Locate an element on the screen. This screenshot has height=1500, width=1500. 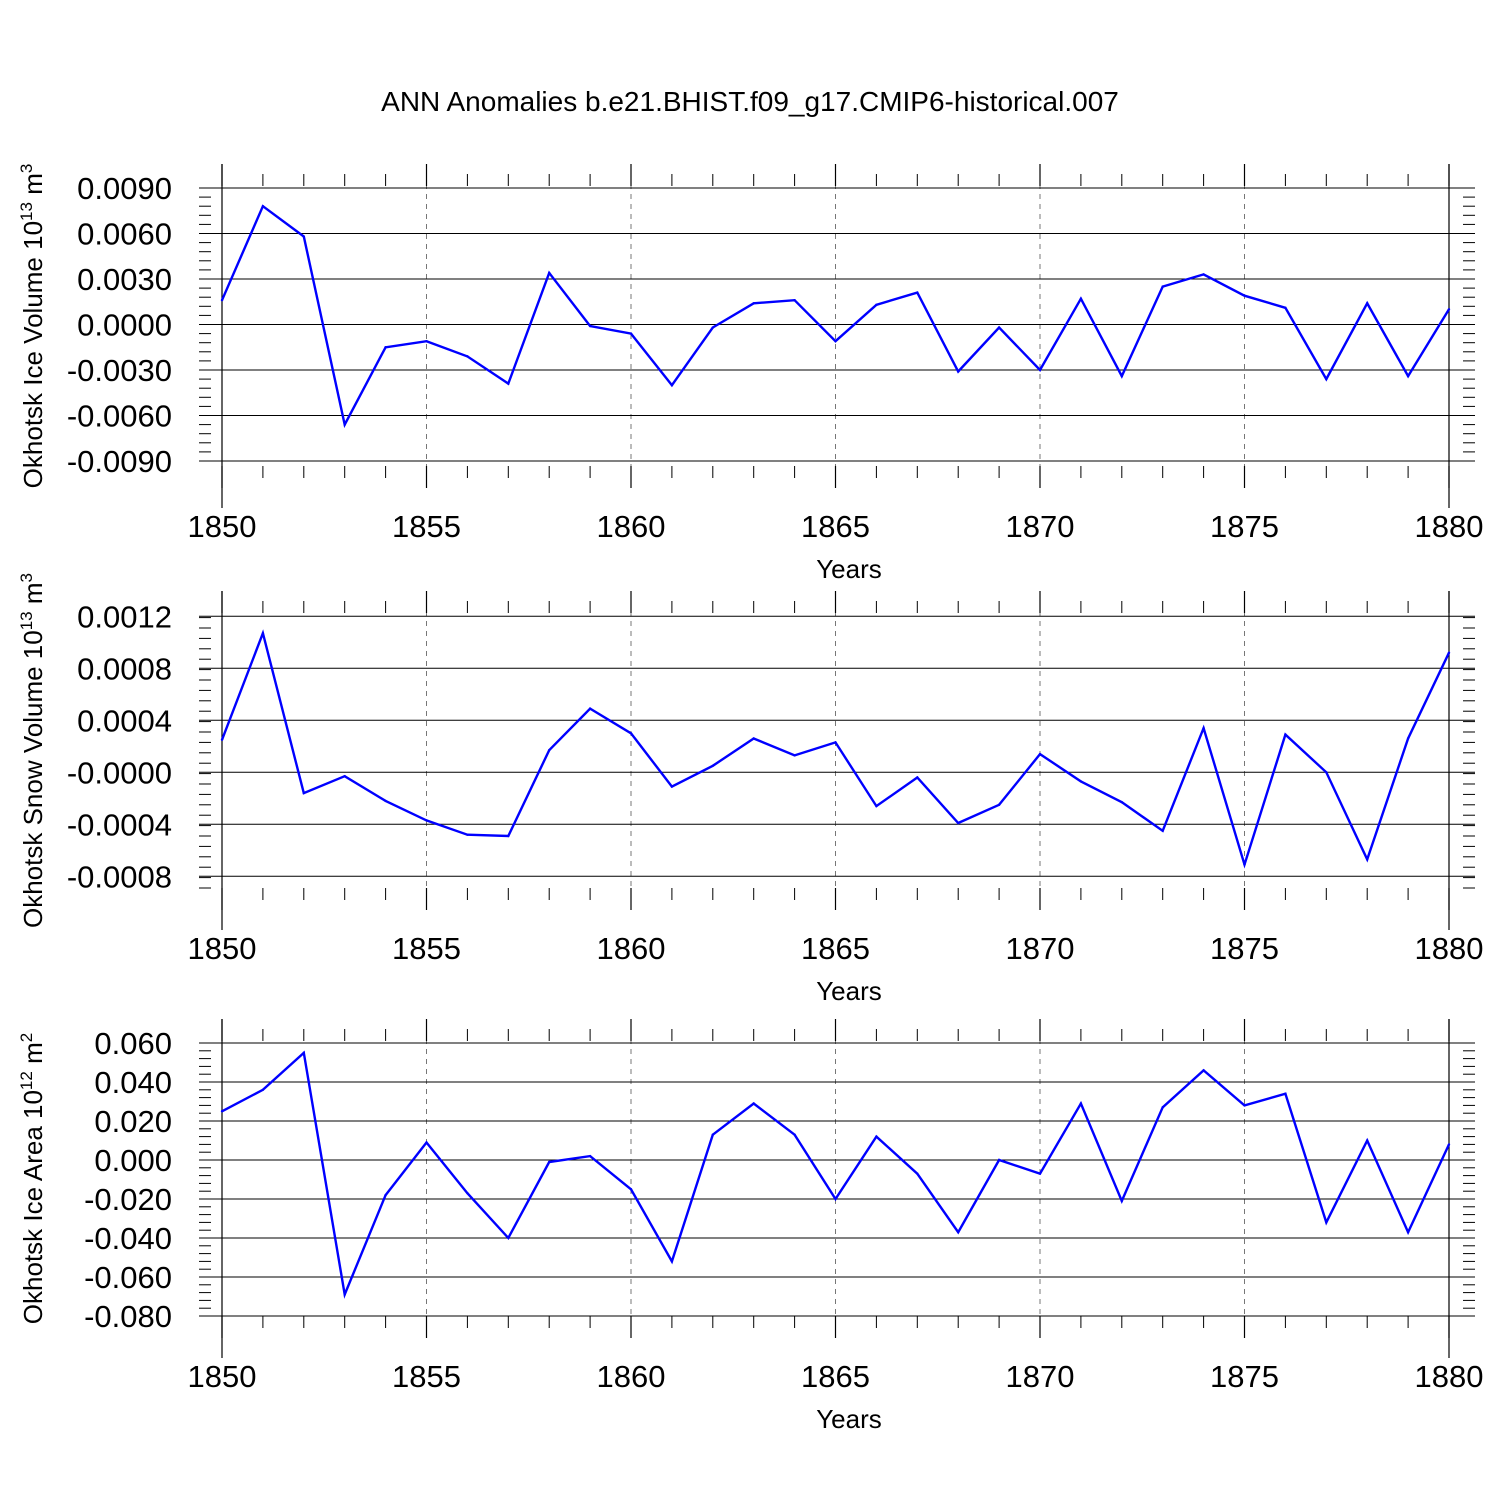
ytick-label: 0.020 is located at coordinates (133, 1121).